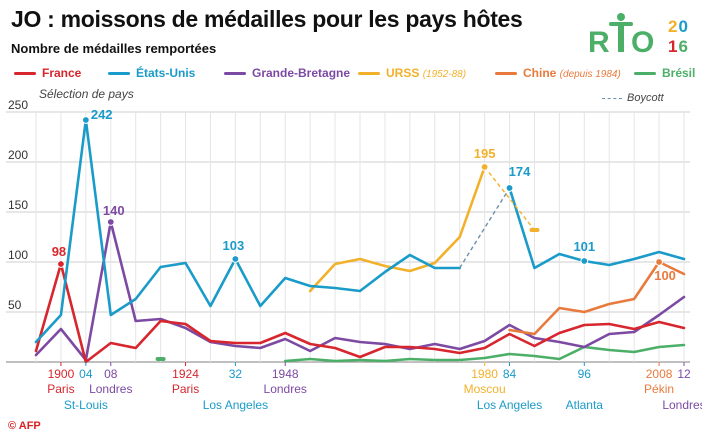 The width and height of the screenshot is (702, 442). I want to click on logo-letter-r: R, so click(599, 42).